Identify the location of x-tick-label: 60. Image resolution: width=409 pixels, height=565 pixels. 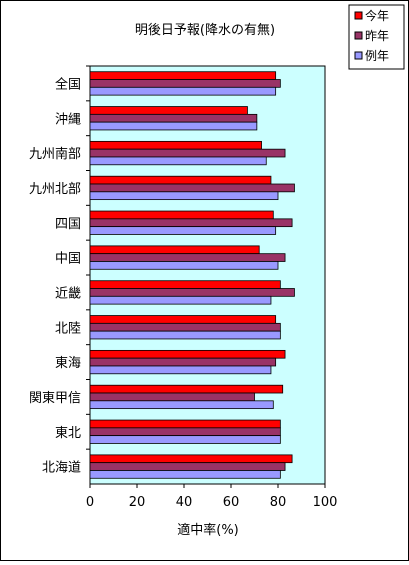
(231, 502).